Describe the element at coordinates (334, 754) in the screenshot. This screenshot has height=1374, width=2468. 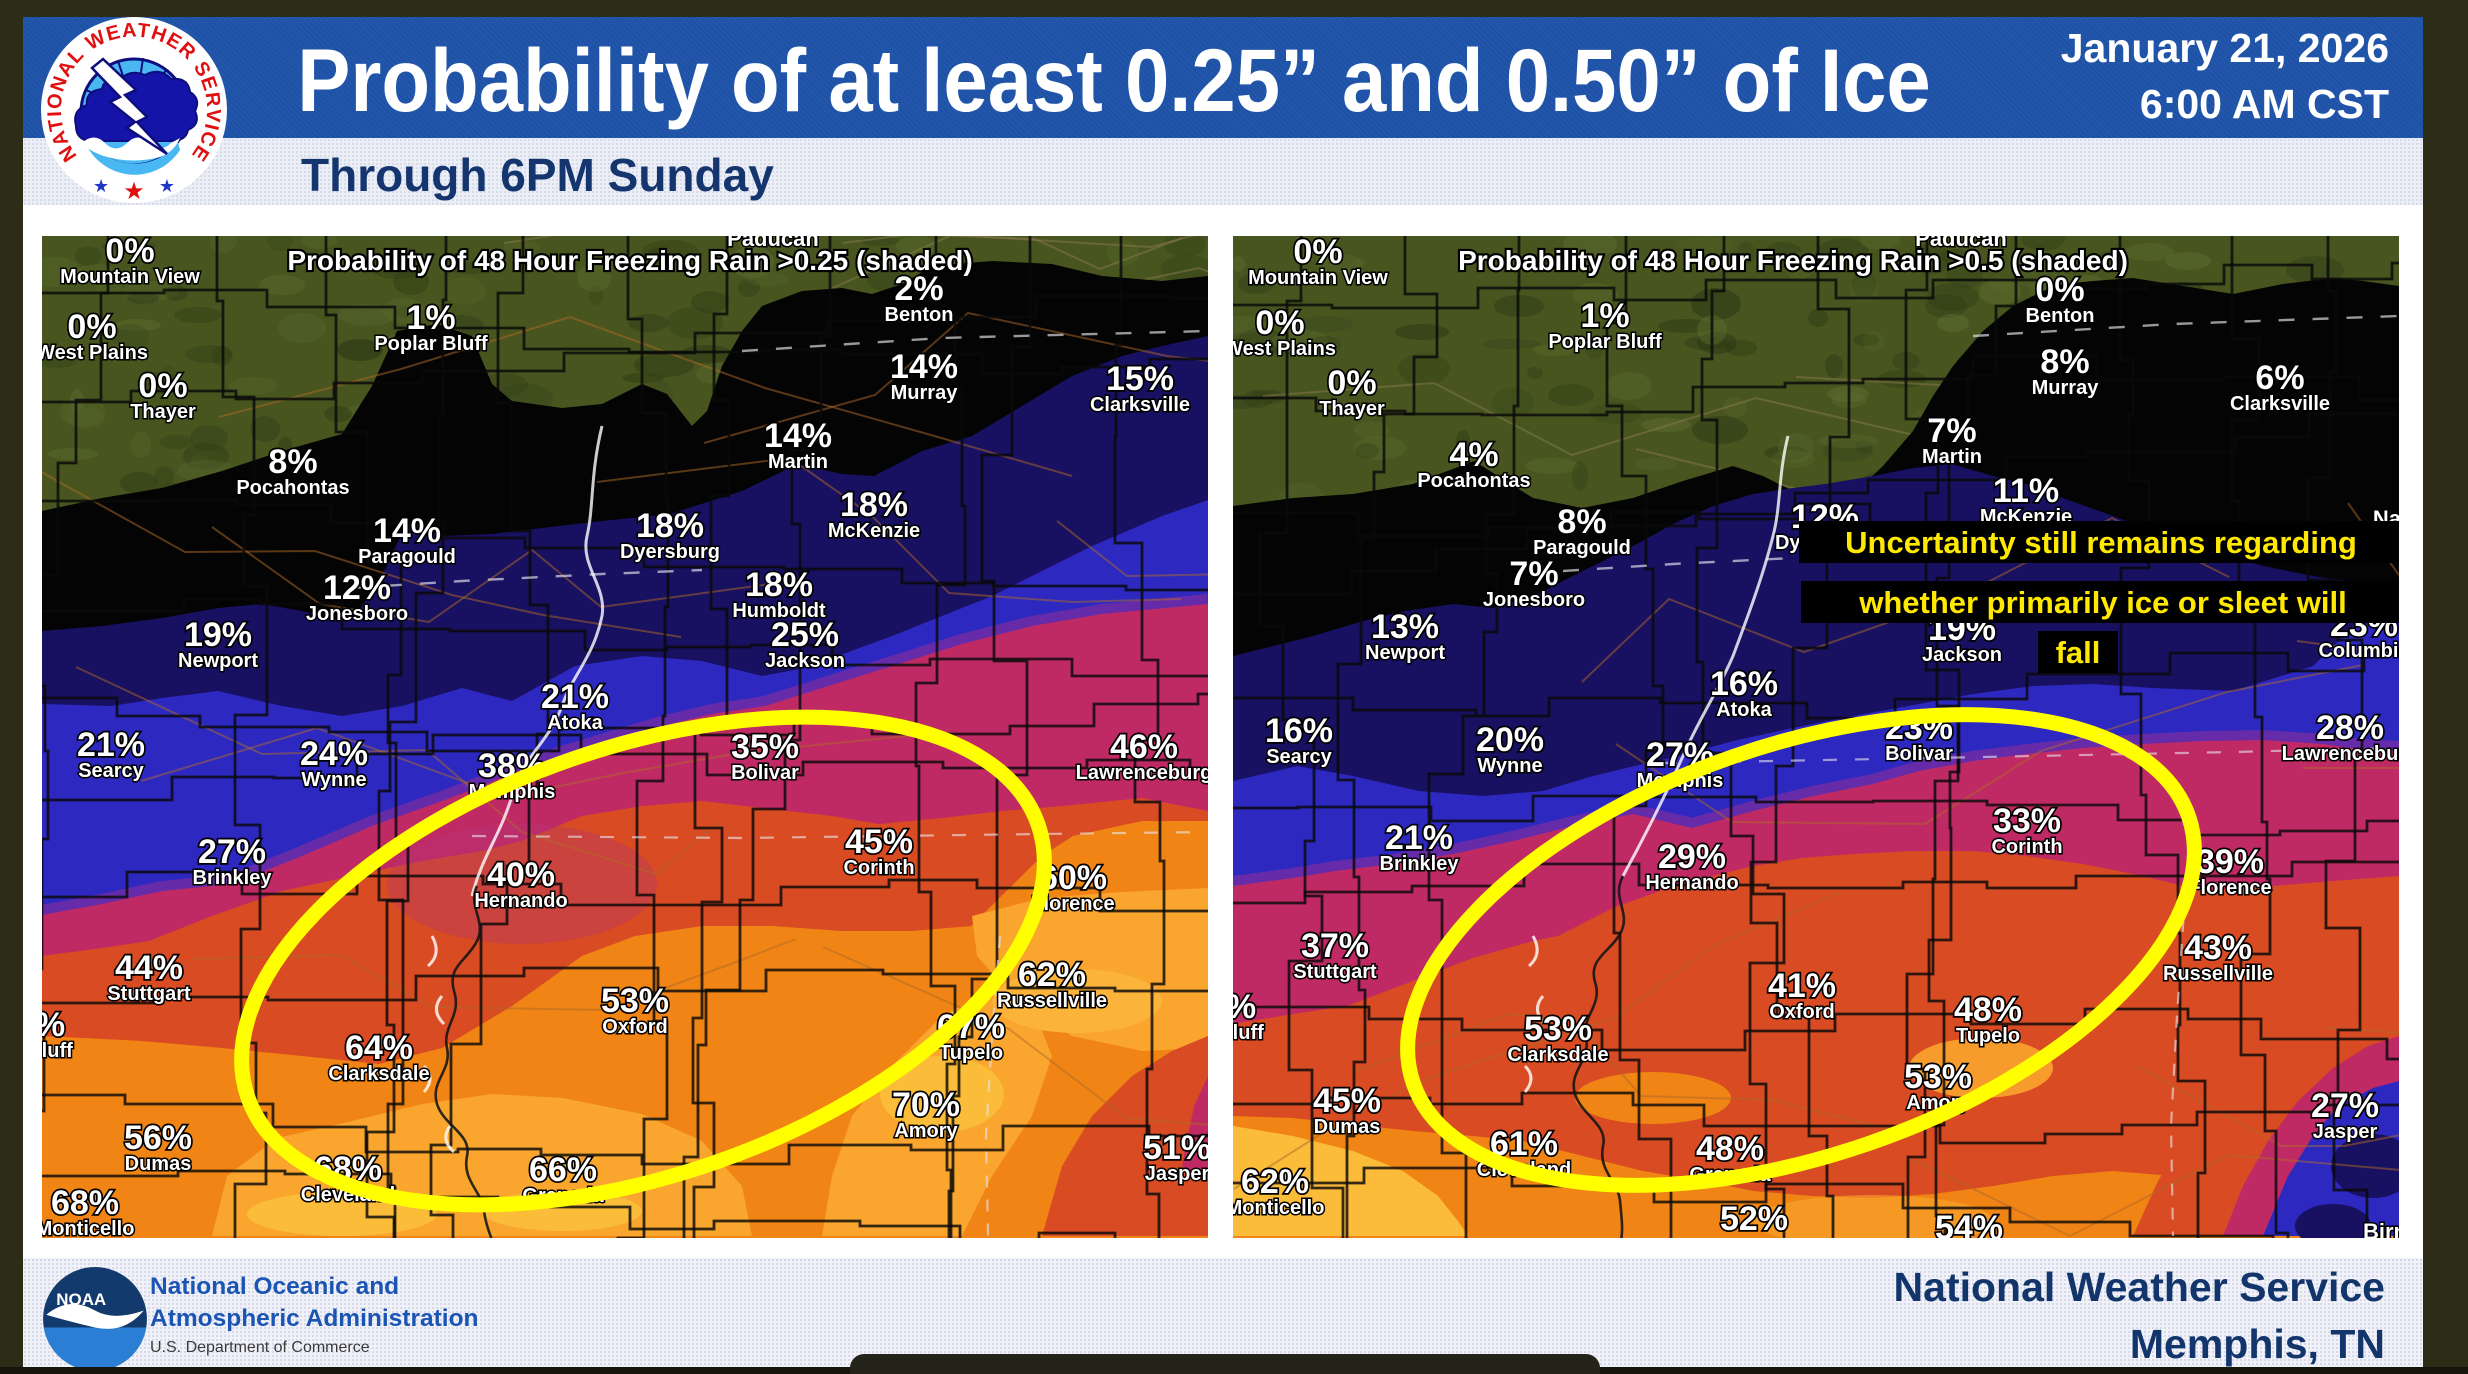
I see `svg-text: 24%` at that location.